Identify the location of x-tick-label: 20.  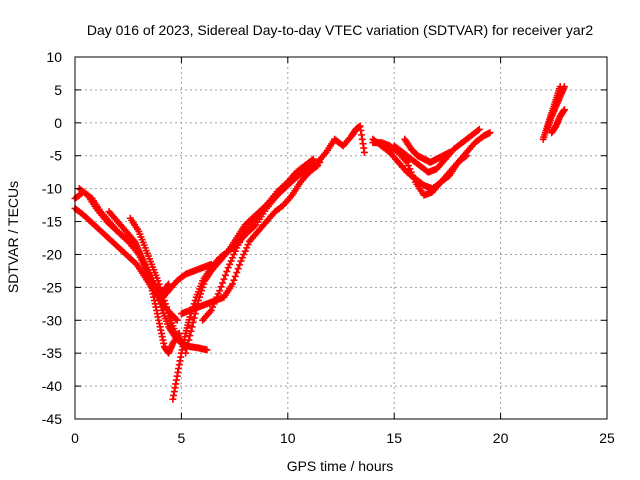
(501, 438).